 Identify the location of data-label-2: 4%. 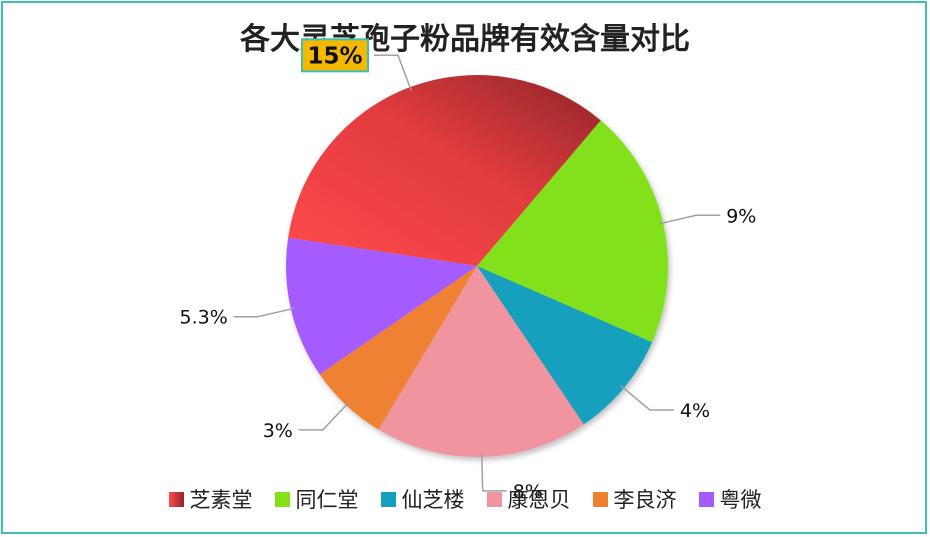
(695, 411).